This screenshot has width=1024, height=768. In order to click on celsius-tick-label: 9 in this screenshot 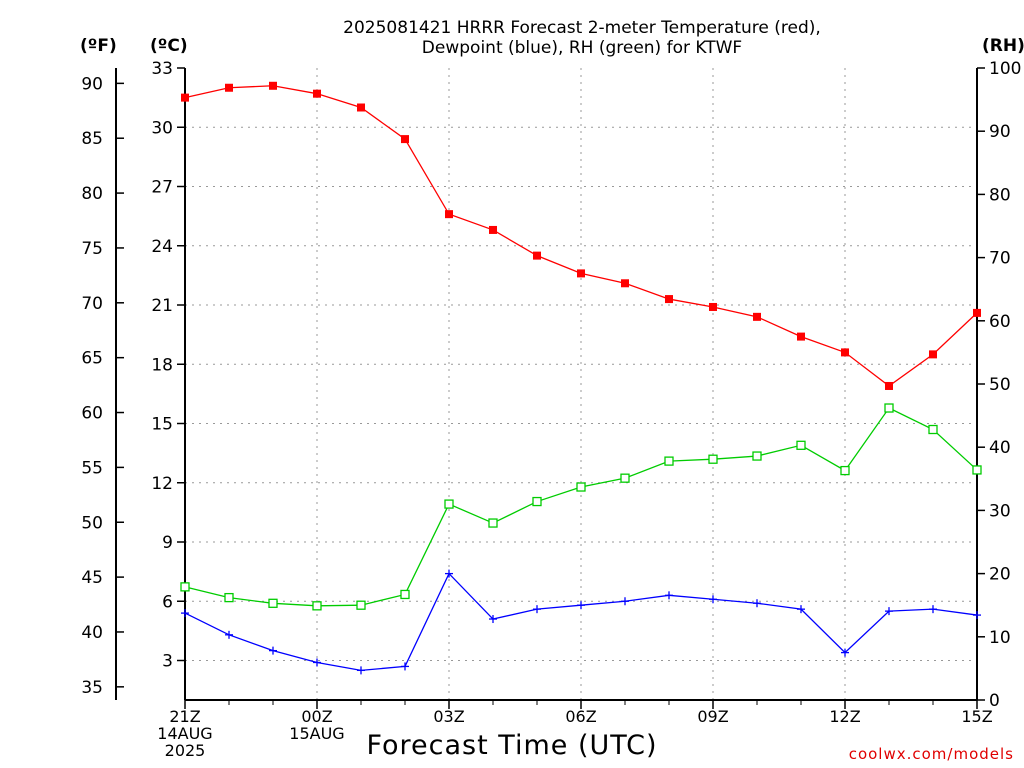, I will do `click(167, 543)`.